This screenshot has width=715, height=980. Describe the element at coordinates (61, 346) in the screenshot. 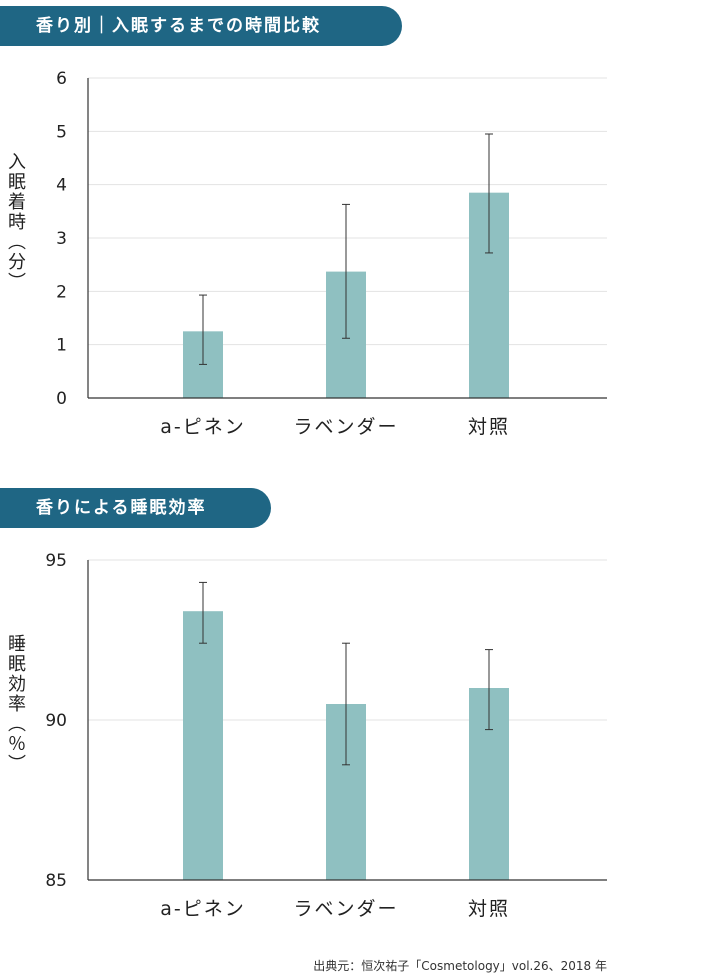

I see `y-tick-label: 1` at that location.